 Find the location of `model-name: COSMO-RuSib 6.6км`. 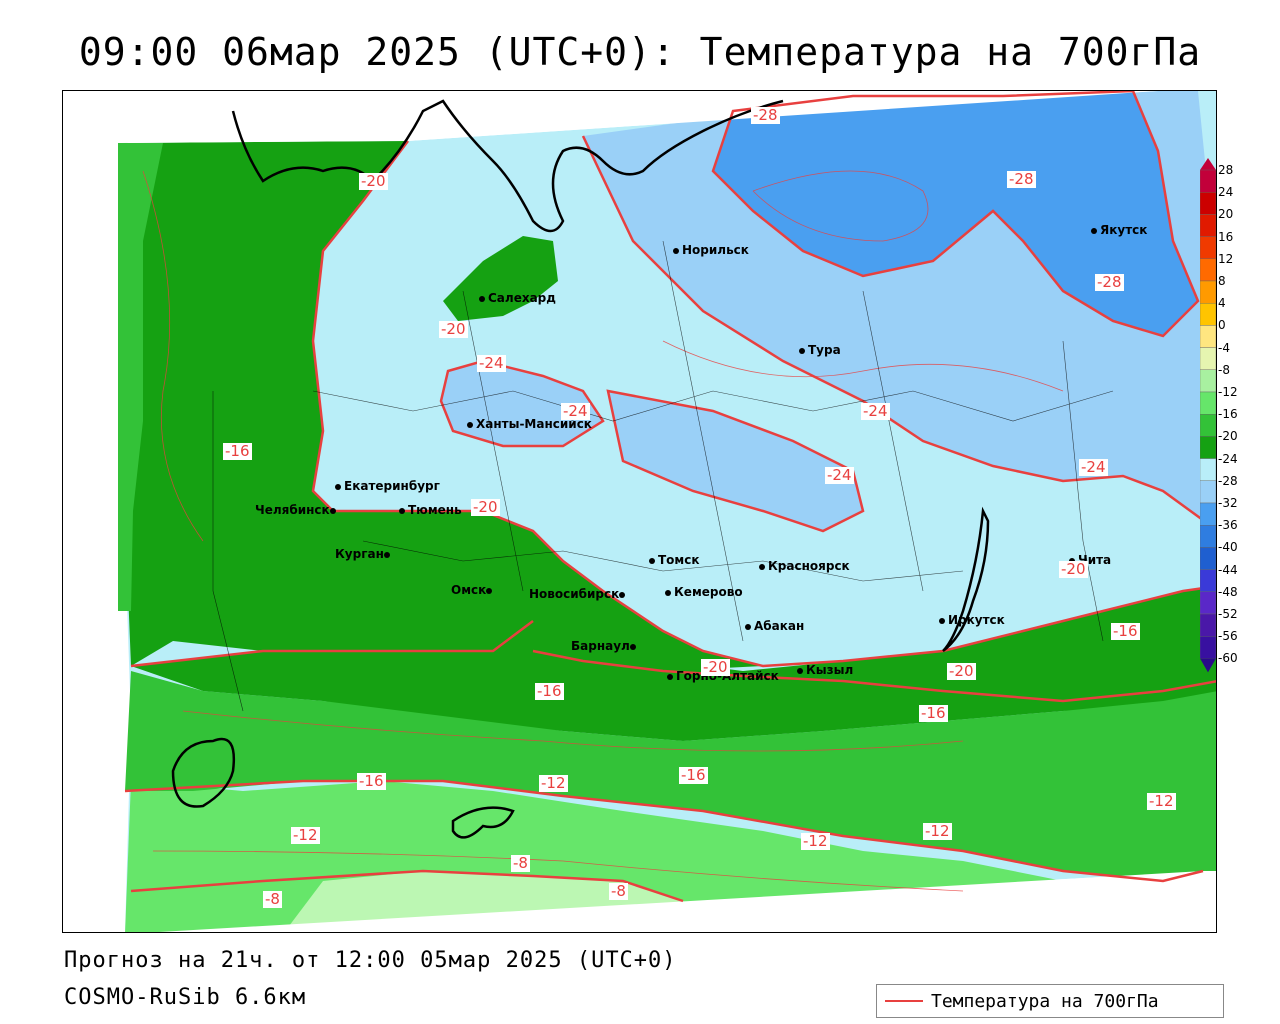

model-name: COSMO-RuSib 6.6км is located at coordinates (185, 997).